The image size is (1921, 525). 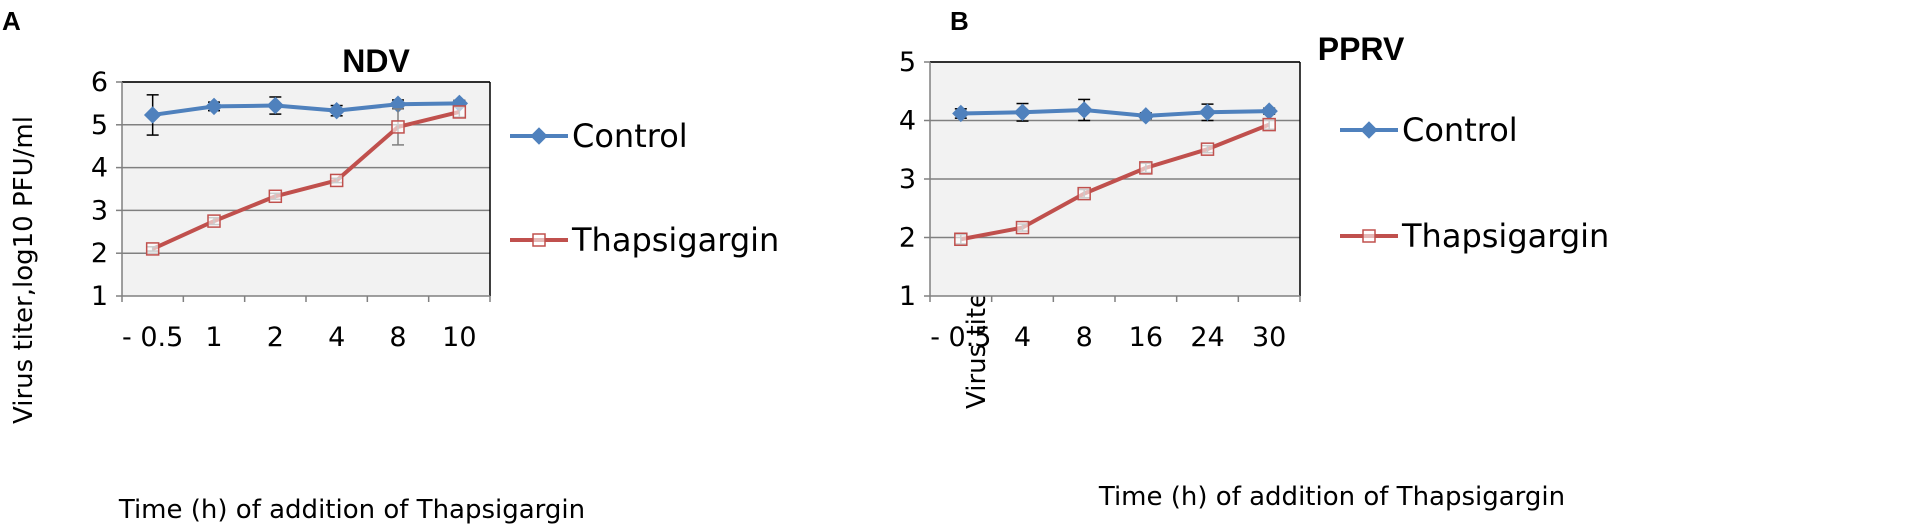 I want to click on panel-letter-b: B, so click(x=959, y=21).